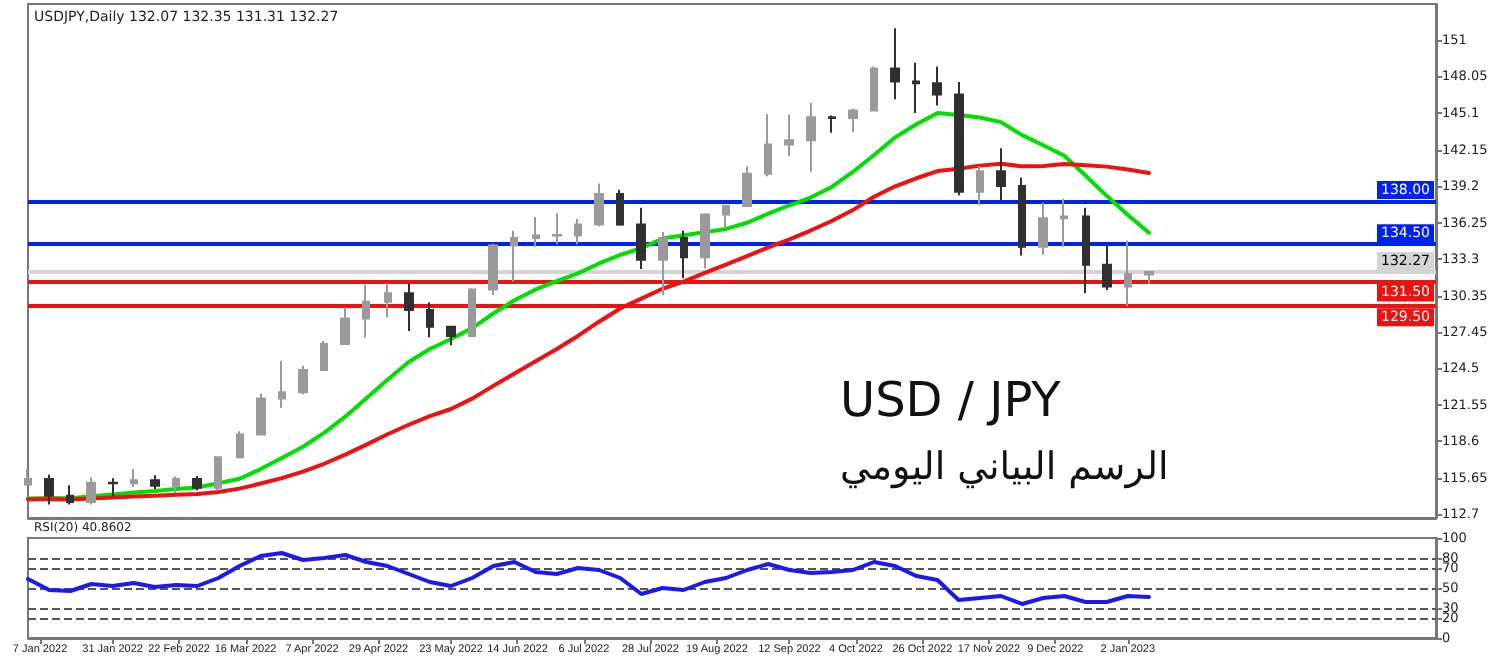 The image size is (1500, 662). I want to click on line-series, so click(588, 578).